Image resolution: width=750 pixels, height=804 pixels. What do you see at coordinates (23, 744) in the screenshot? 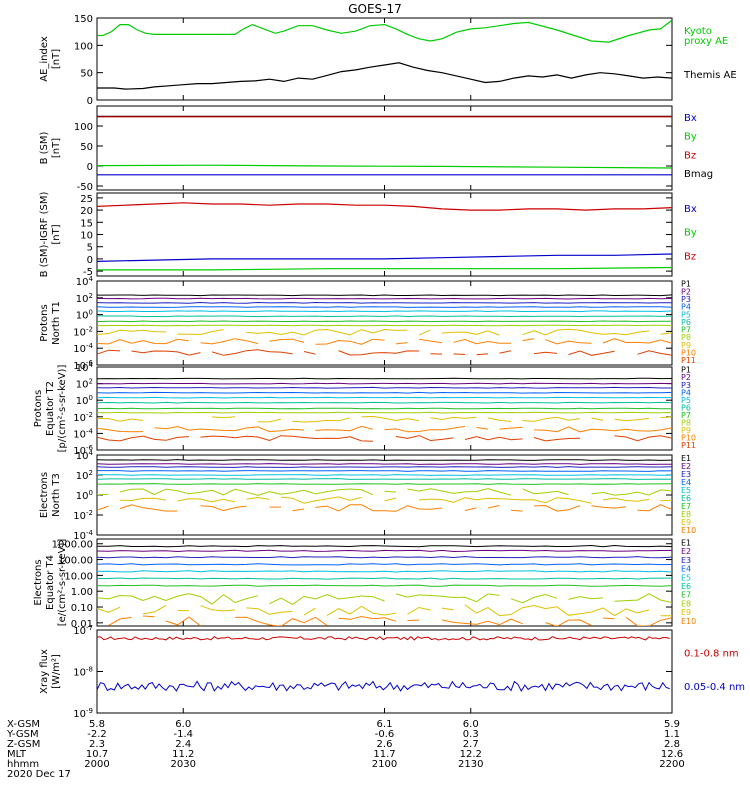
I see `footer-row-label: Z-GSM` at bounding box center [23, 744].